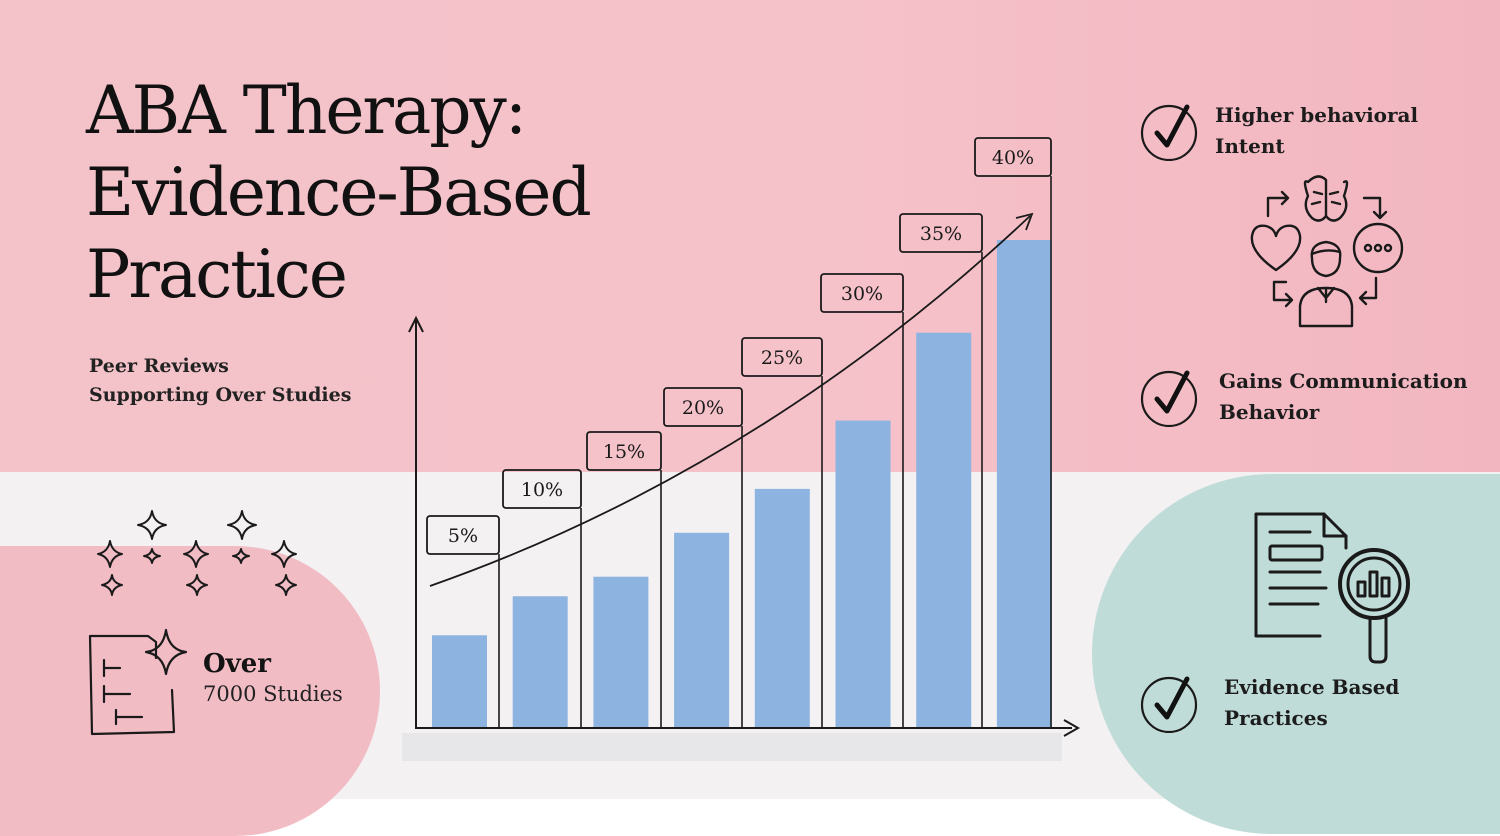 The height and width of the screenshot is (836, 1500). I want to click on sparkle-stars-icon, so click(197, 553).